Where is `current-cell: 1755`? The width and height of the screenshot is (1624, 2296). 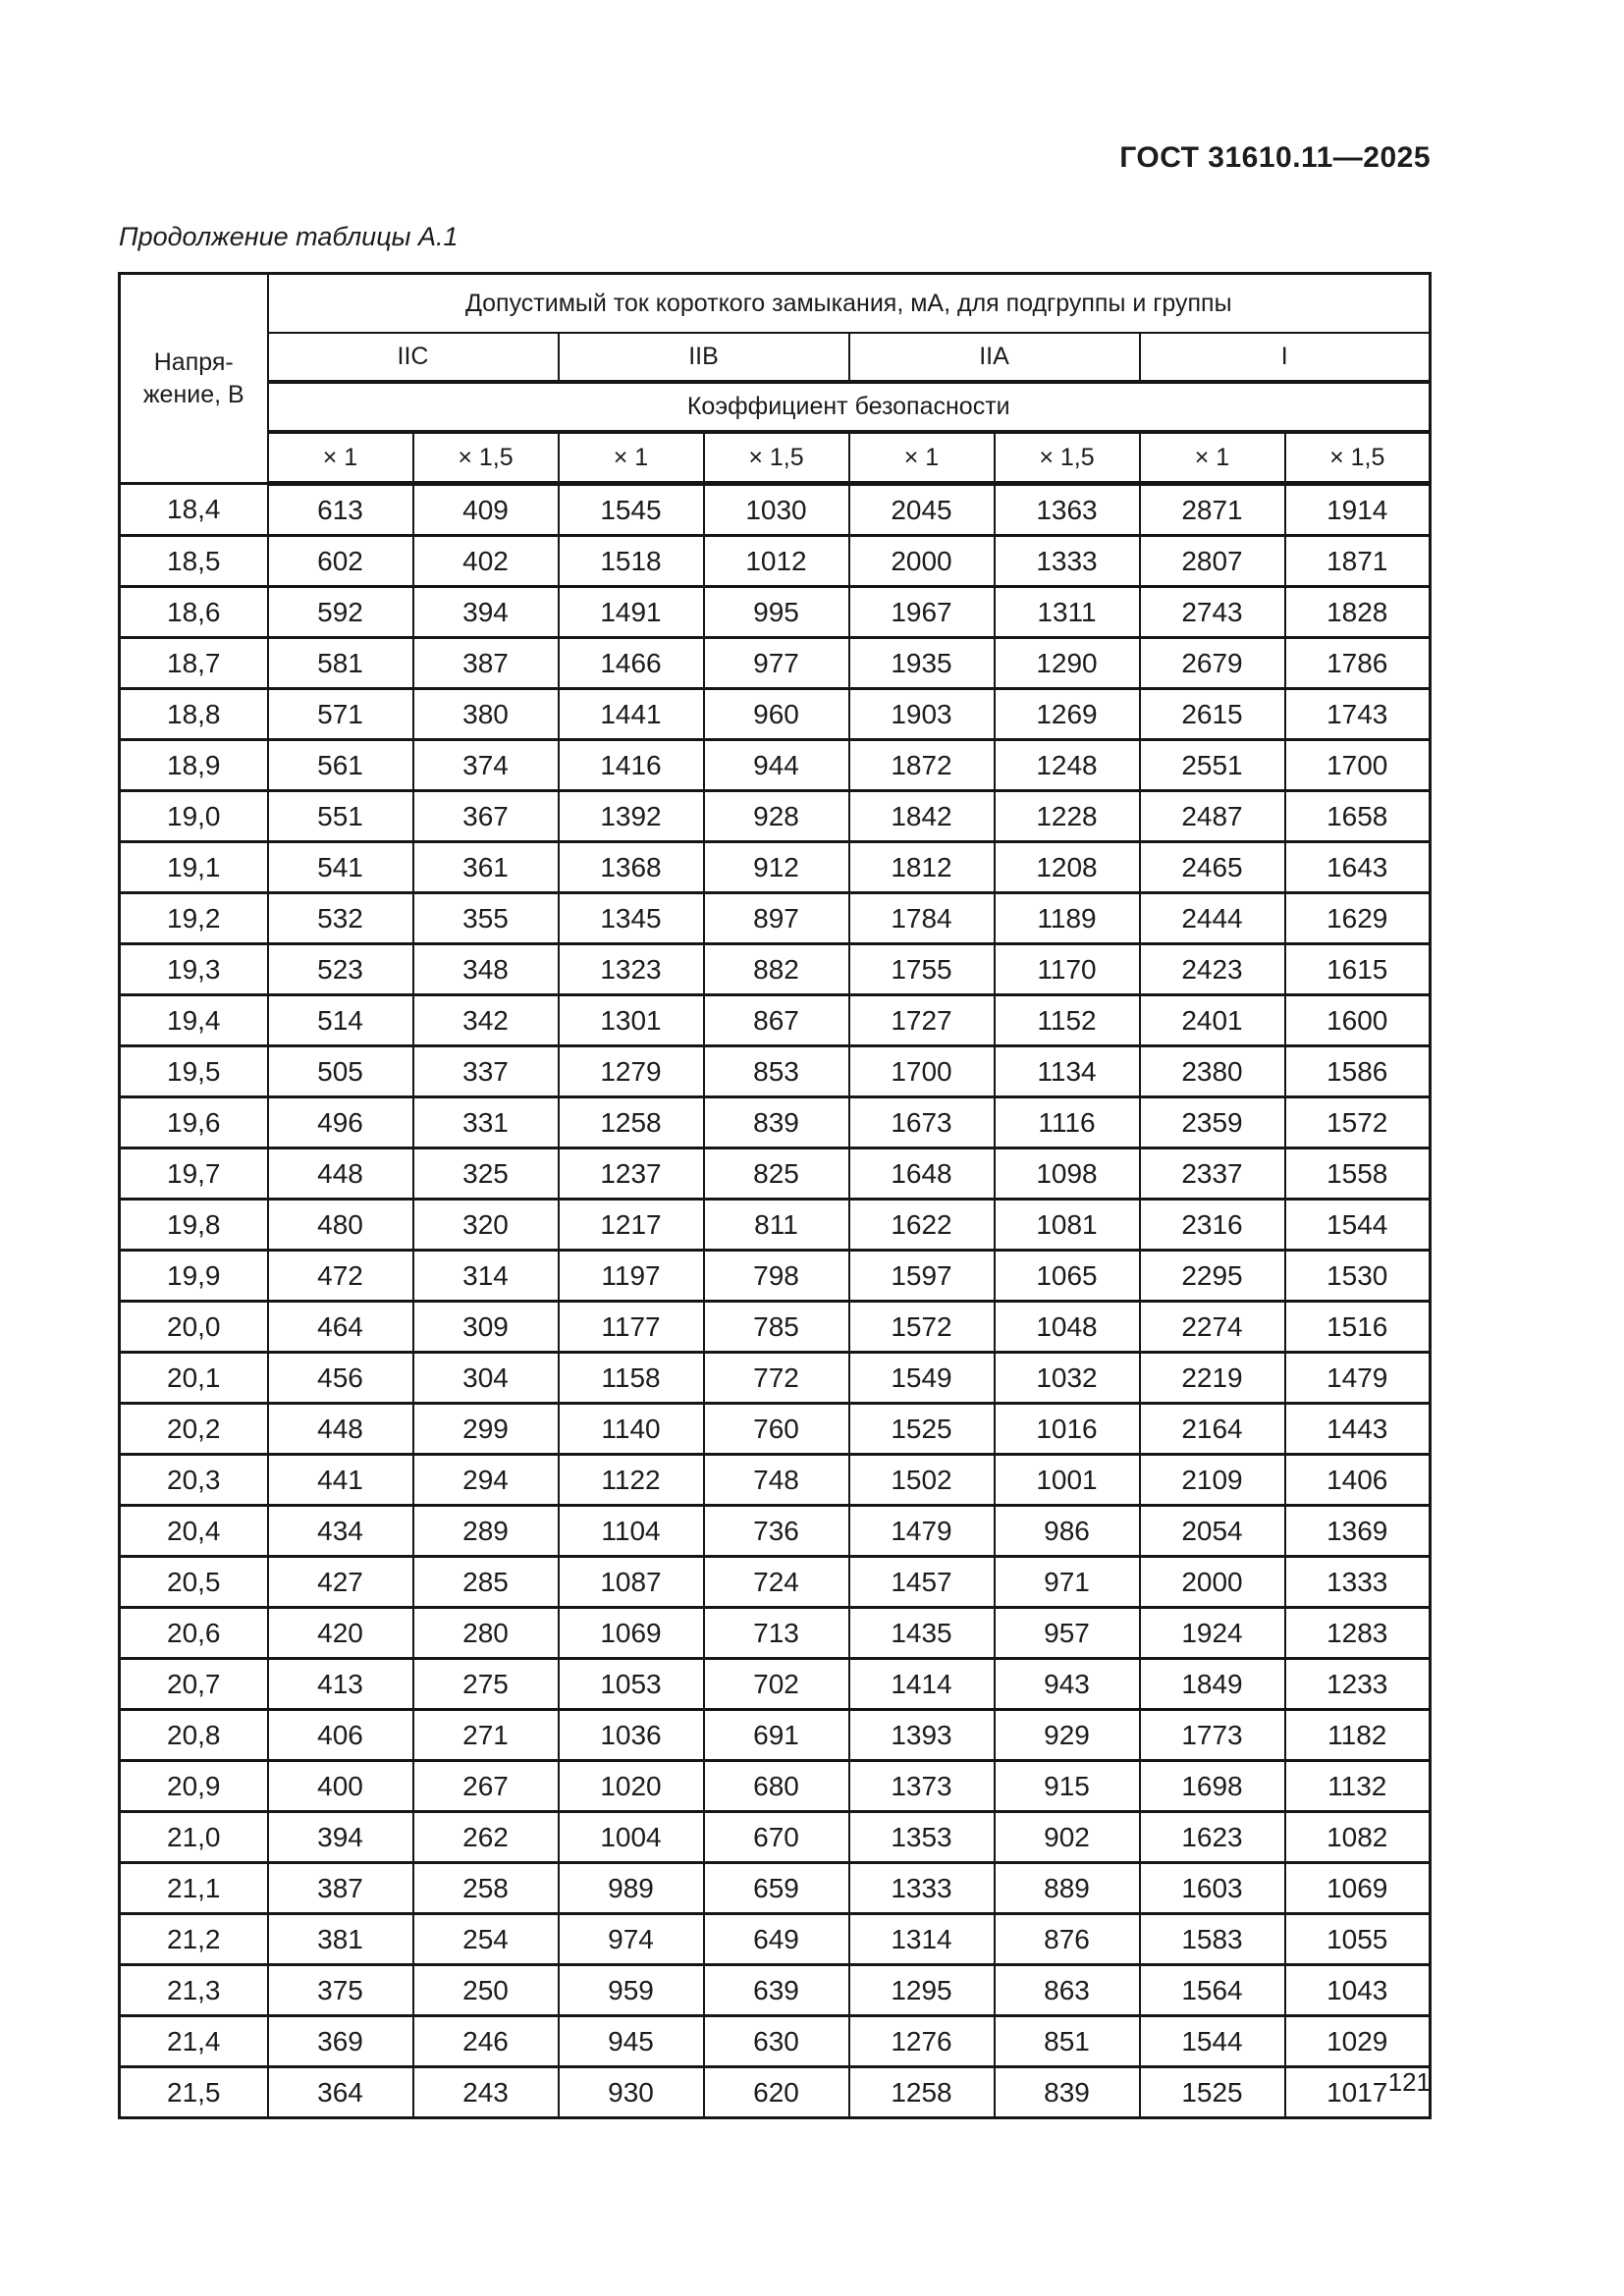
current-cell: 1755 is located at coordinates (921, 969).